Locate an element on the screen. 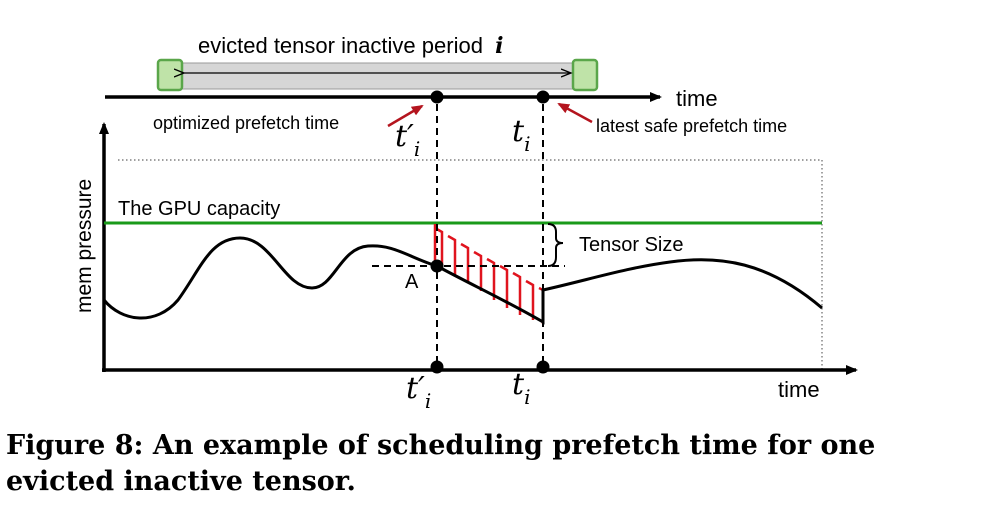 The height and width of the screenshot is (524, 988). top-time-label: time is located at coordinates (697, 98).